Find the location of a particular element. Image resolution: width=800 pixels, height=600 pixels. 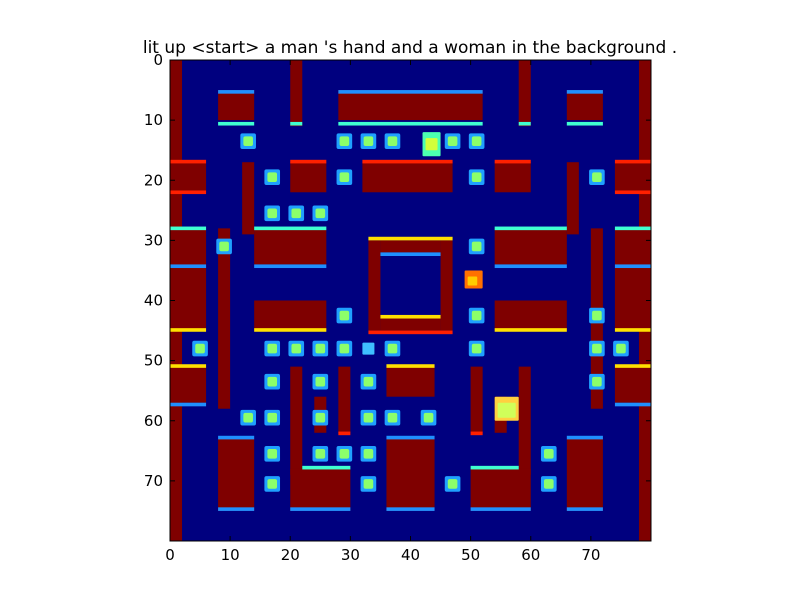

y-tick-label: 70 is located at coordinates (153, 481).